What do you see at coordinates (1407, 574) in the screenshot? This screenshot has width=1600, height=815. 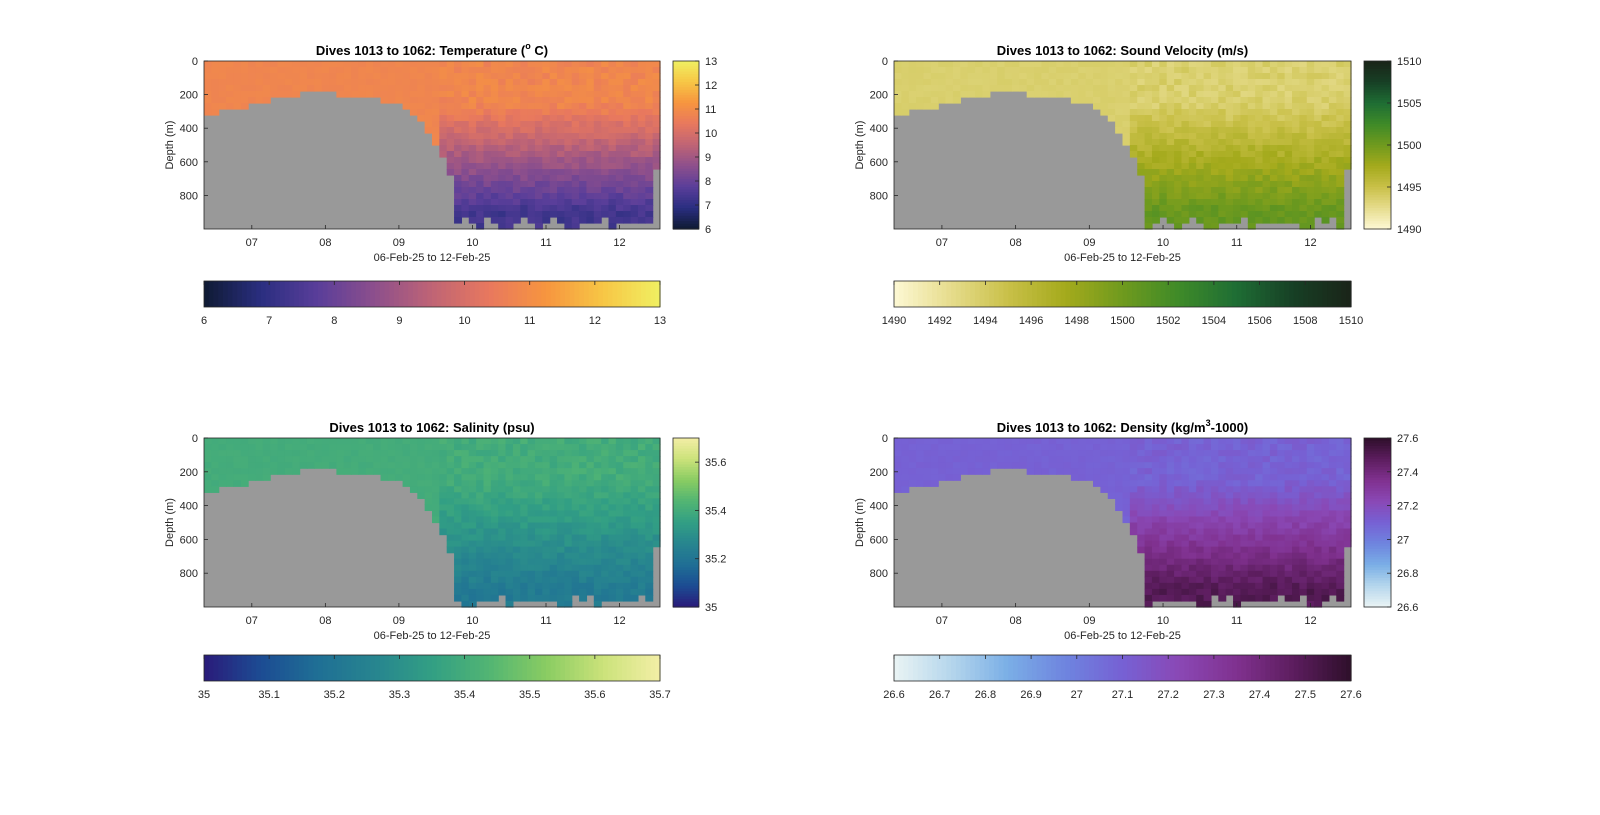 I see `colorbar-tick-label: 26.8` at bounding box center [1407, 574].